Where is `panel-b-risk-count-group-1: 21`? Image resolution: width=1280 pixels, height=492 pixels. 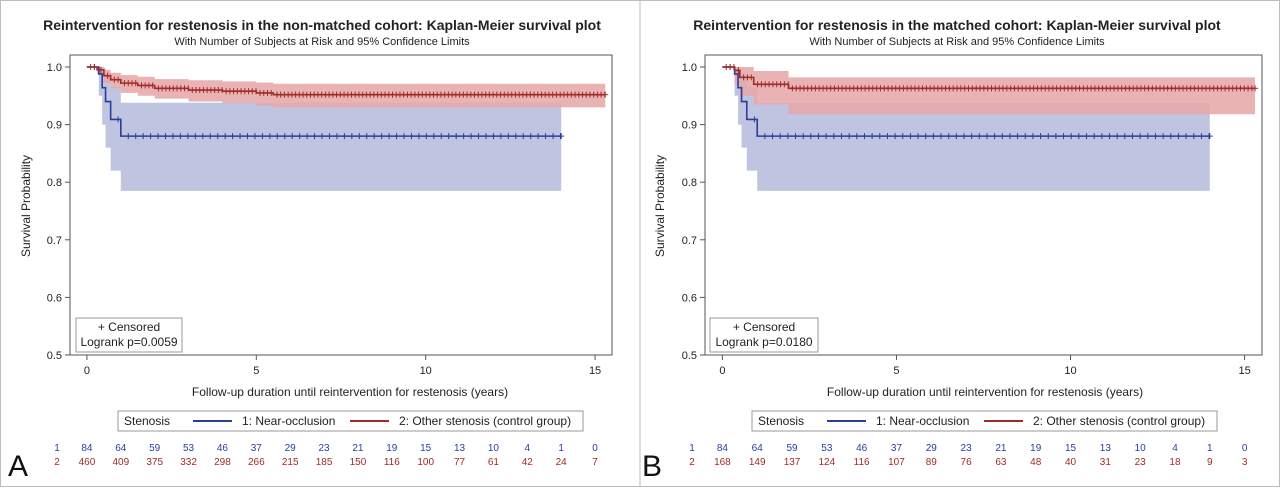
panel-b-risk-count-group-1: 21 is located at coordinates (1001, 448).